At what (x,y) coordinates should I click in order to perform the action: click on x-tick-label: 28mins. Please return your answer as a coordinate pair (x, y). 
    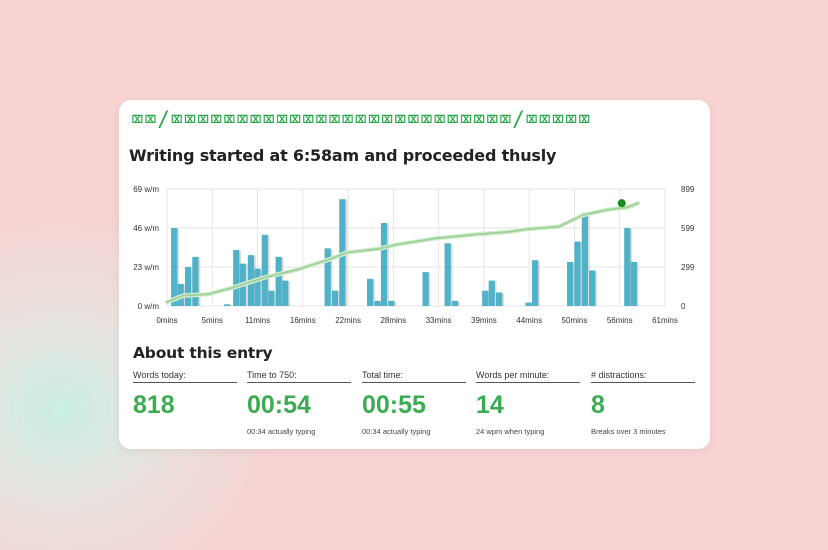
    Looking at the image, I should click on (393, 320).